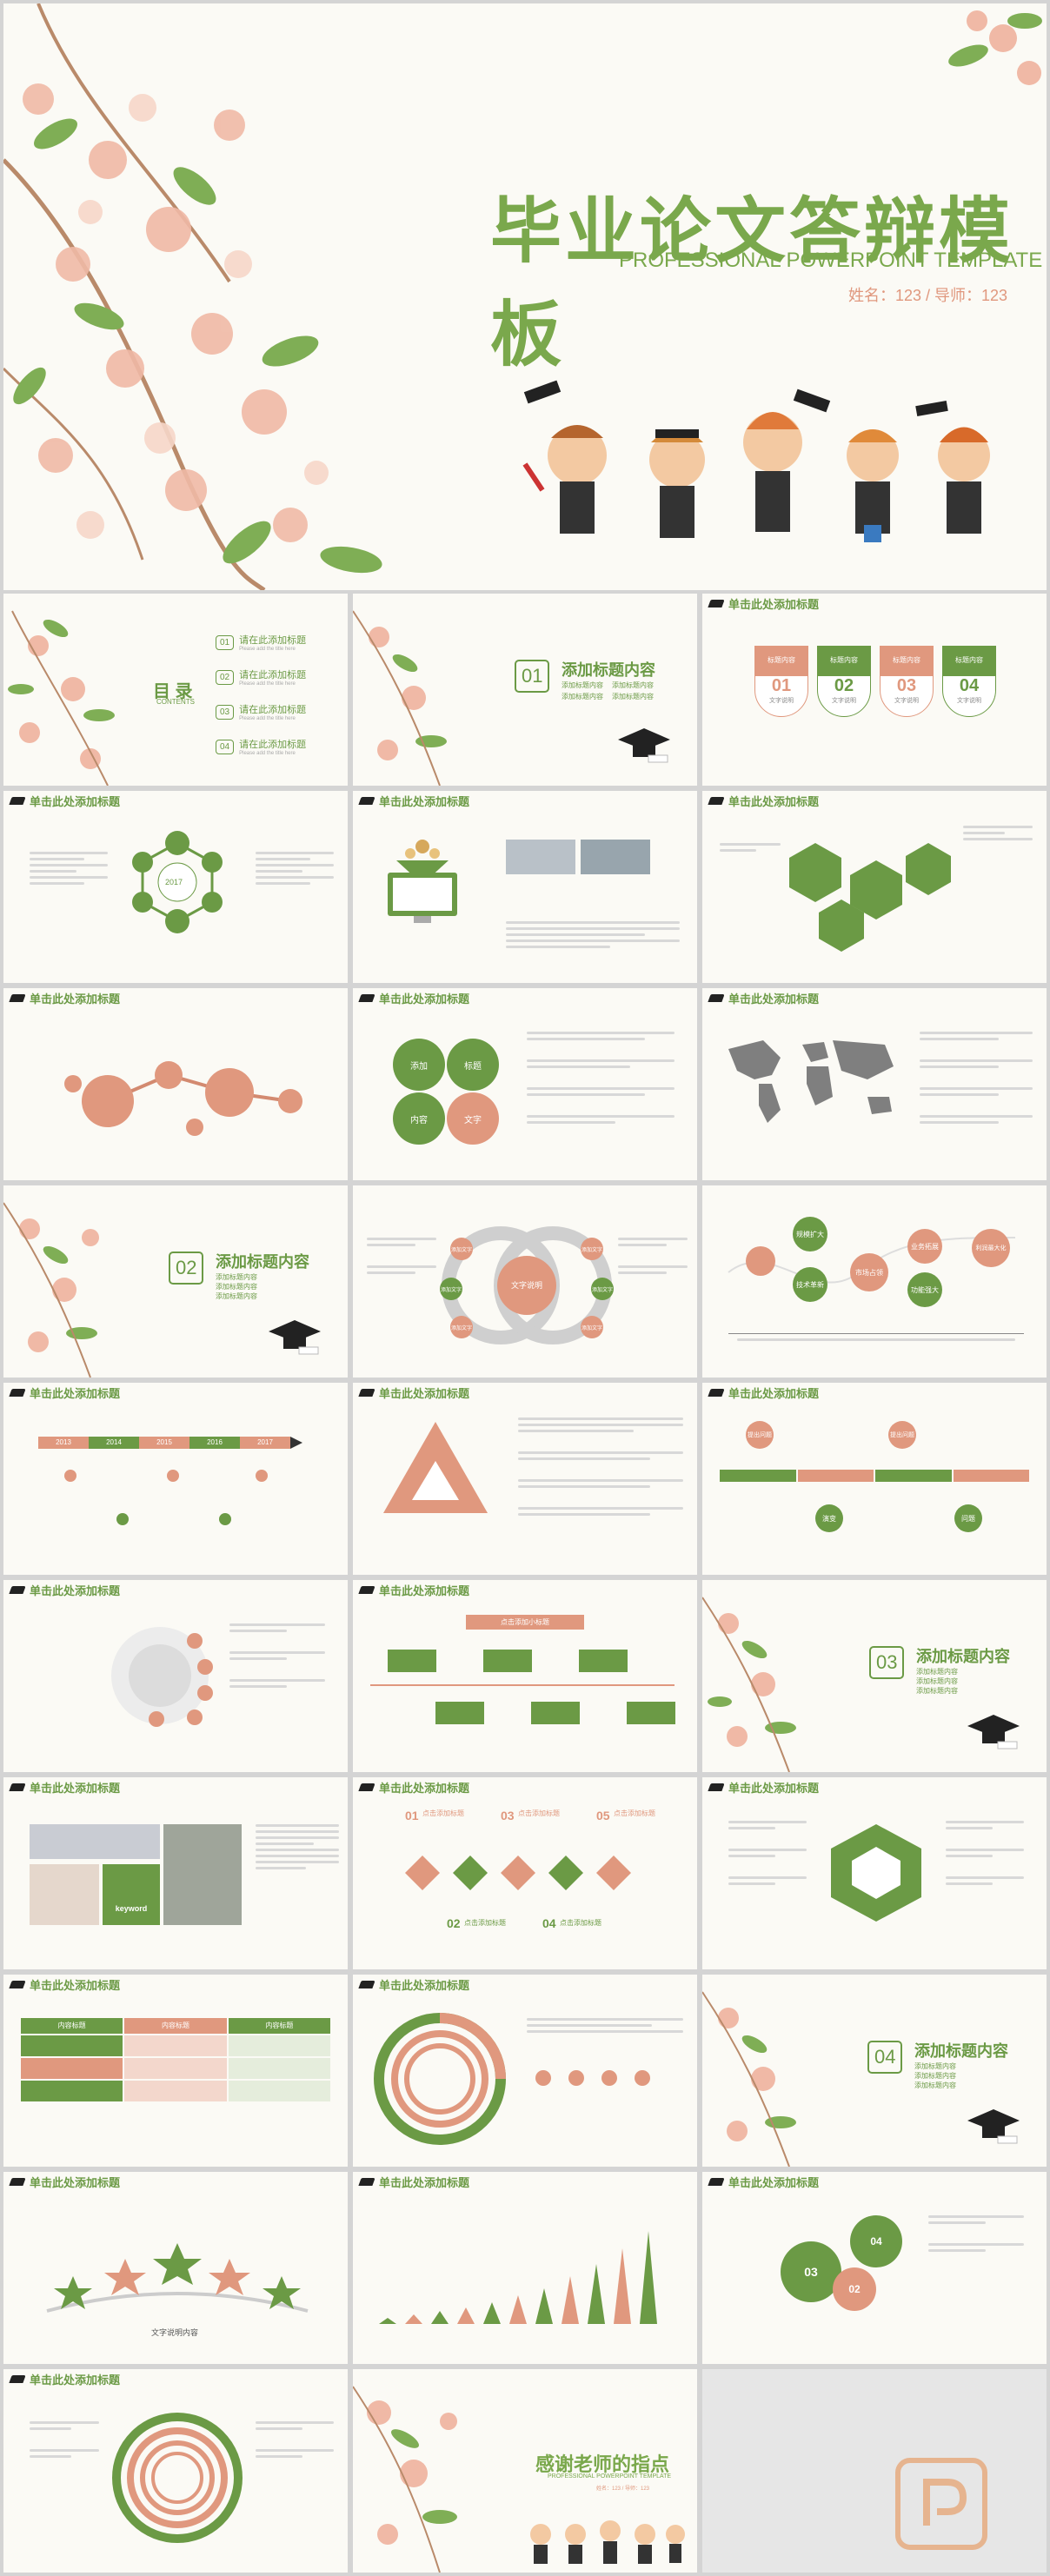 This screenshot has height=2576, width=1050. What do you see at coordinates (810, 1284) in the screenshot?
I see `growth-node: 技术革新` at bounding box center [810, 1284].